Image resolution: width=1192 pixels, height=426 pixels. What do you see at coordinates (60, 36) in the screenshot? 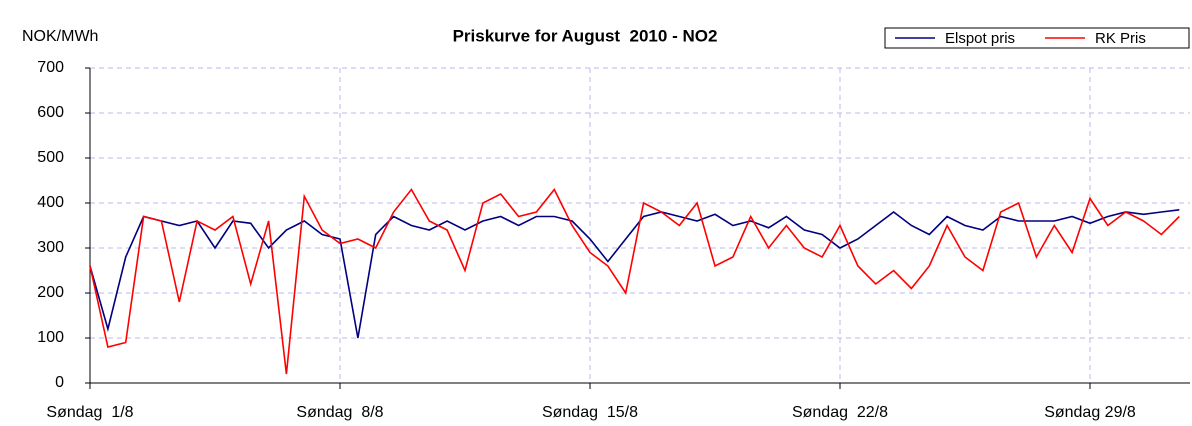
I see `y-axis-label: NOK/MWh` at bounding box center [60, 36].